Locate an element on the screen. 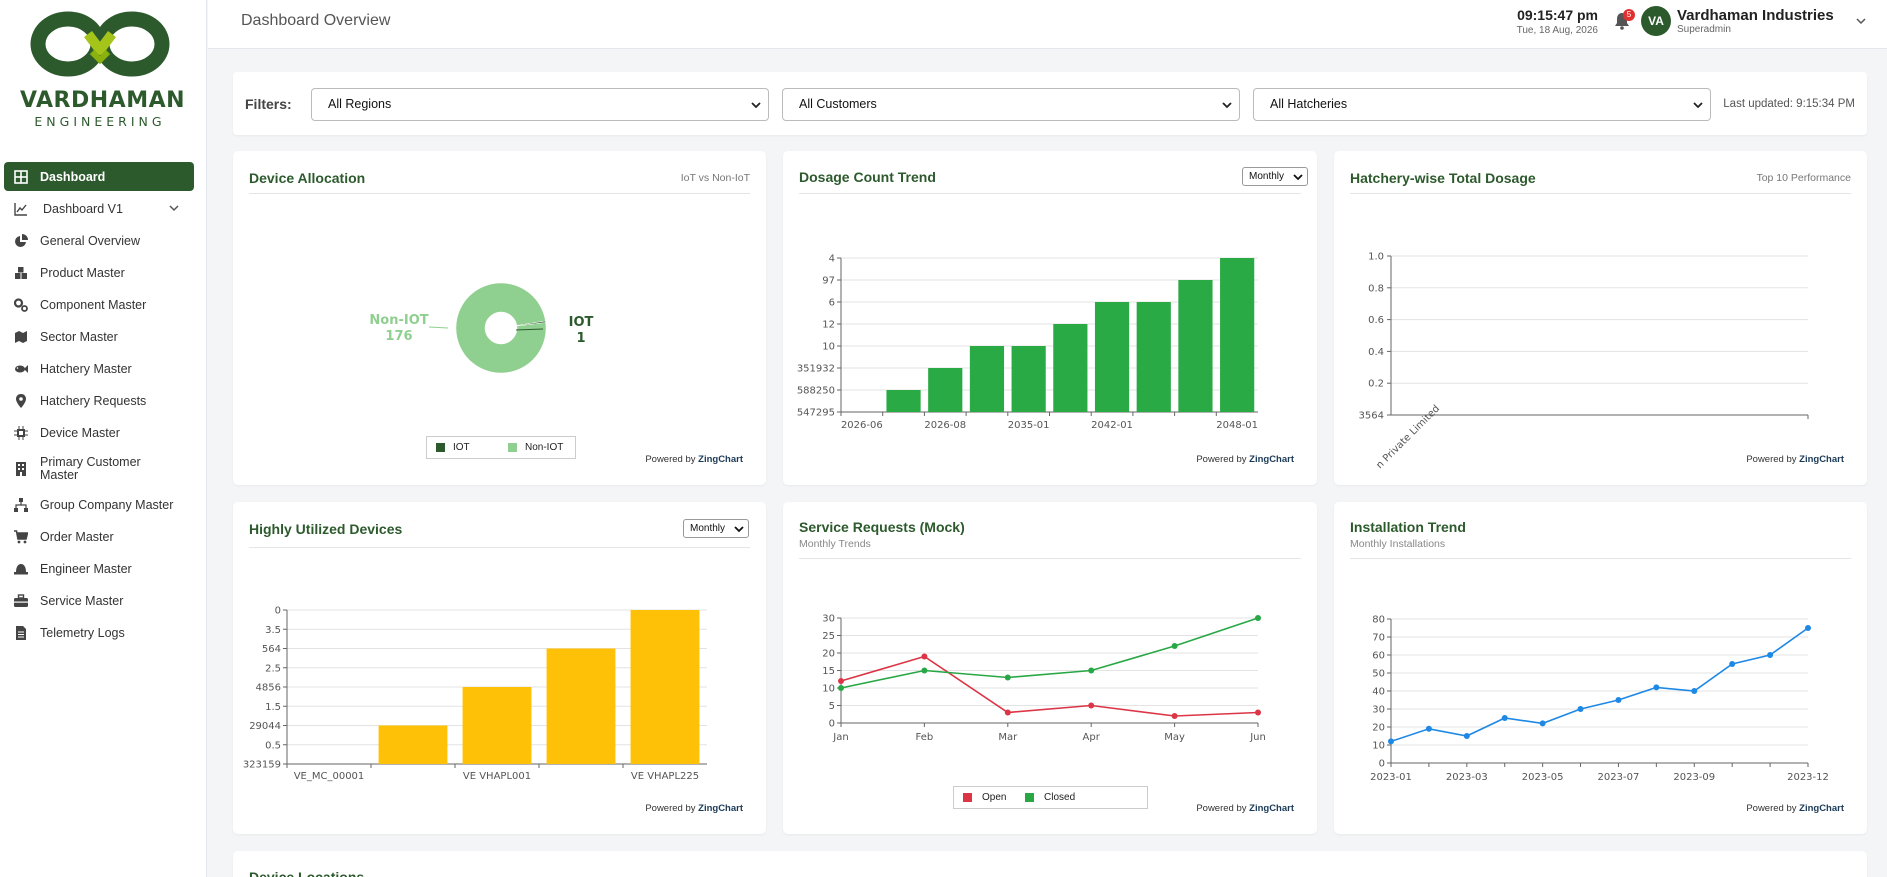  y-tick-label: 0.8 is located at coordinates (1376, 288).